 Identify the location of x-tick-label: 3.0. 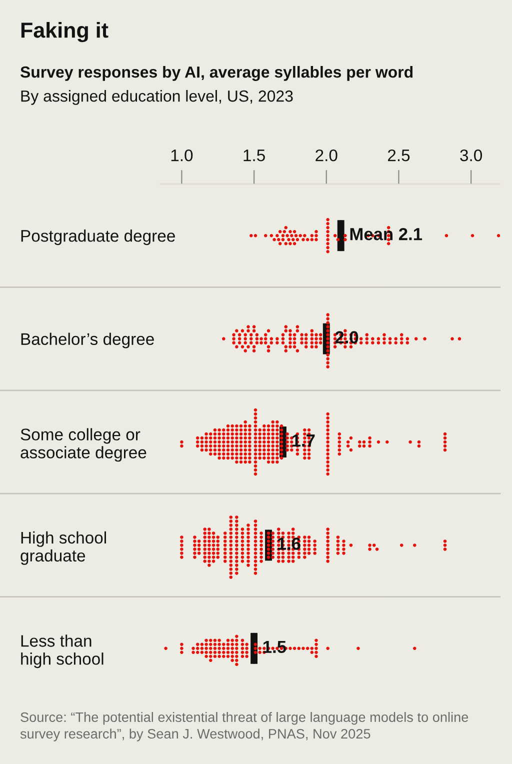
(471, 155).